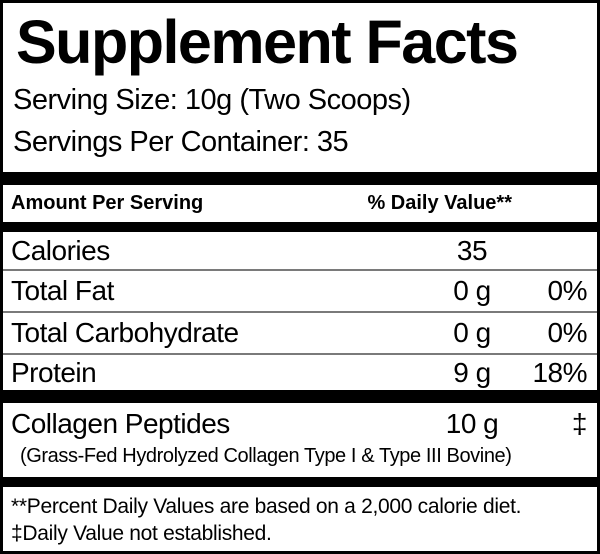  What do you see at coordinates (300, 250) in the screenshot?
I see `nutrient-row-calories: Calories 35` at bounding box center [300, 250].